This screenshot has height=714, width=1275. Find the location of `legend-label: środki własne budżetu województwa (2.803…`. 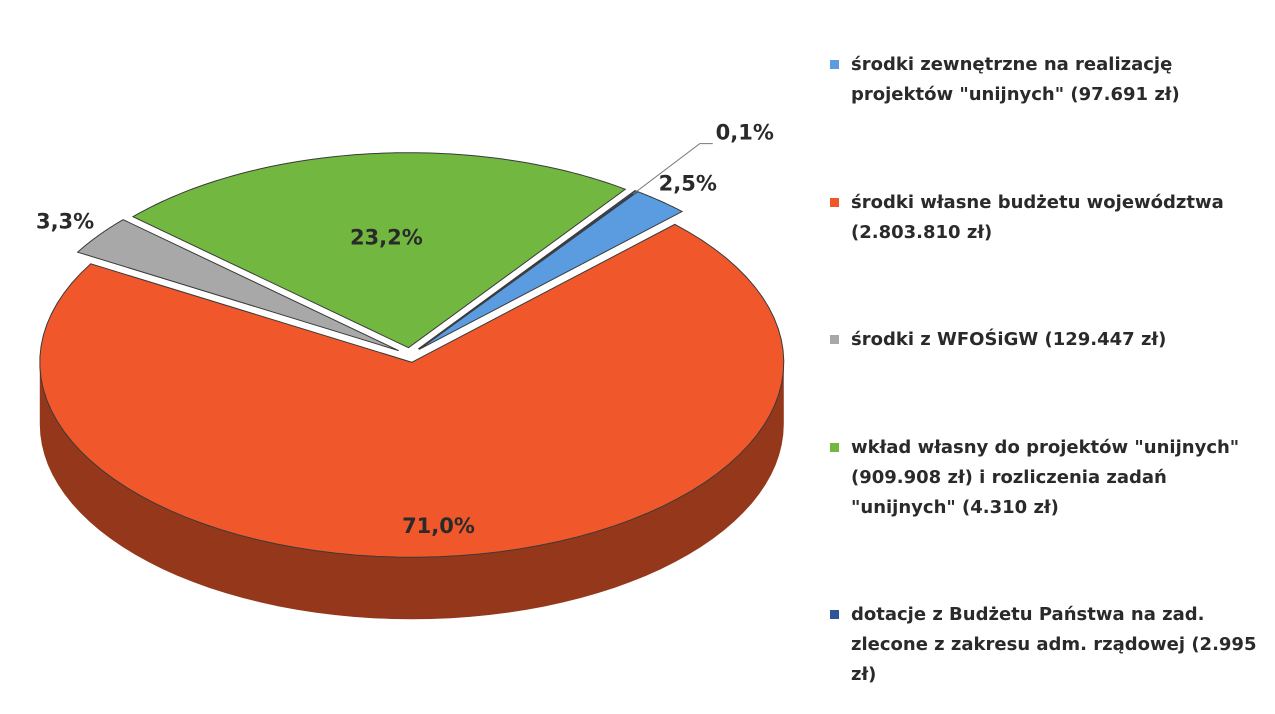

legend-label: środki własne budżetu województwa (2.803… is located at coordinates (1037, 217).